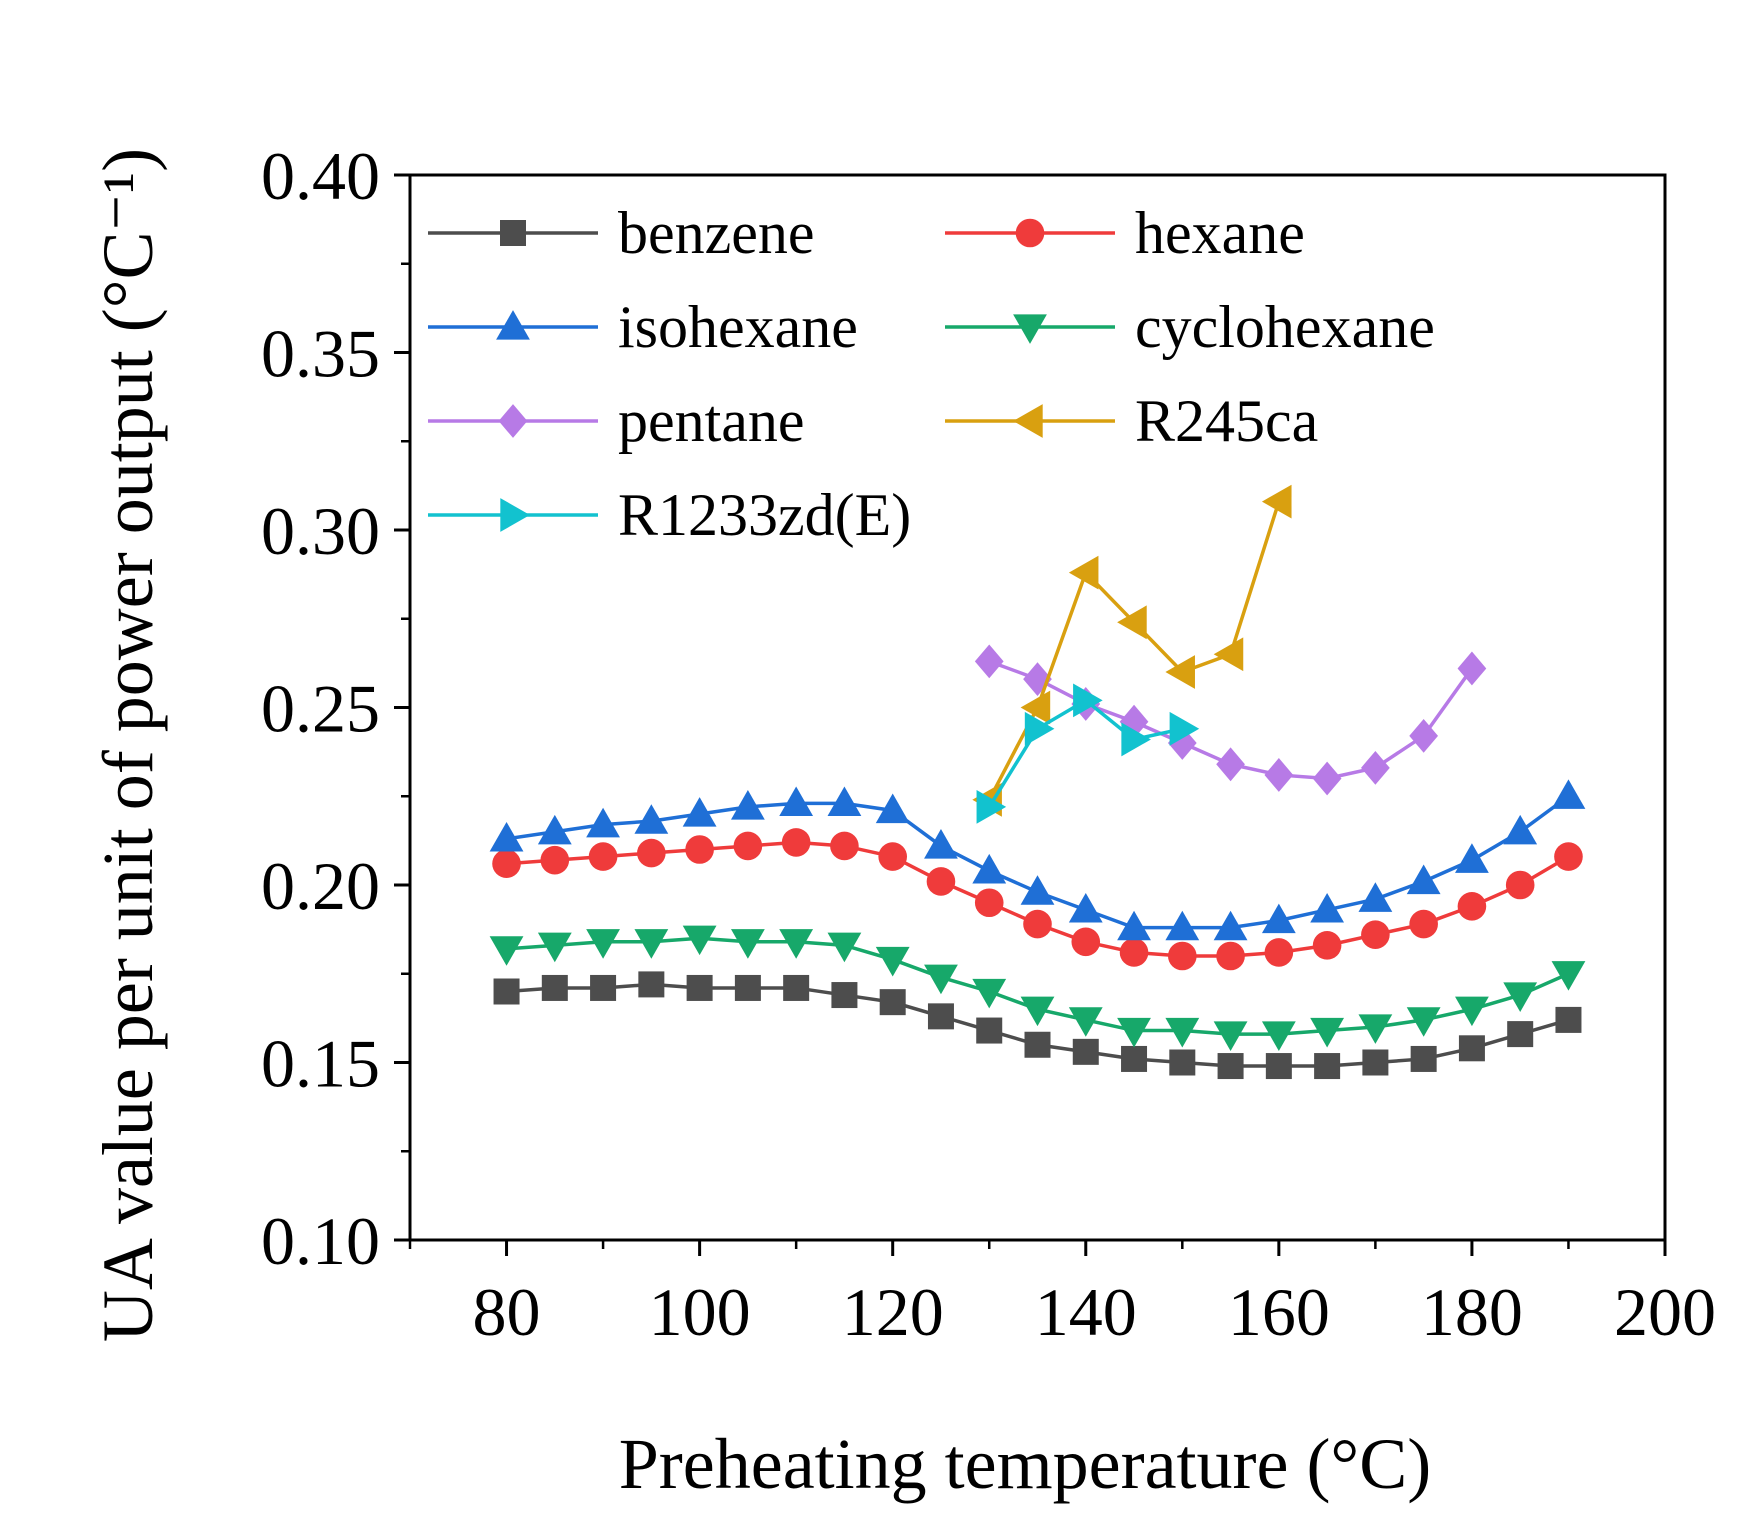  Describe the element at coordinates (320, 886) in the screenshot. I see `y-tick-label: 0.20` at that location.